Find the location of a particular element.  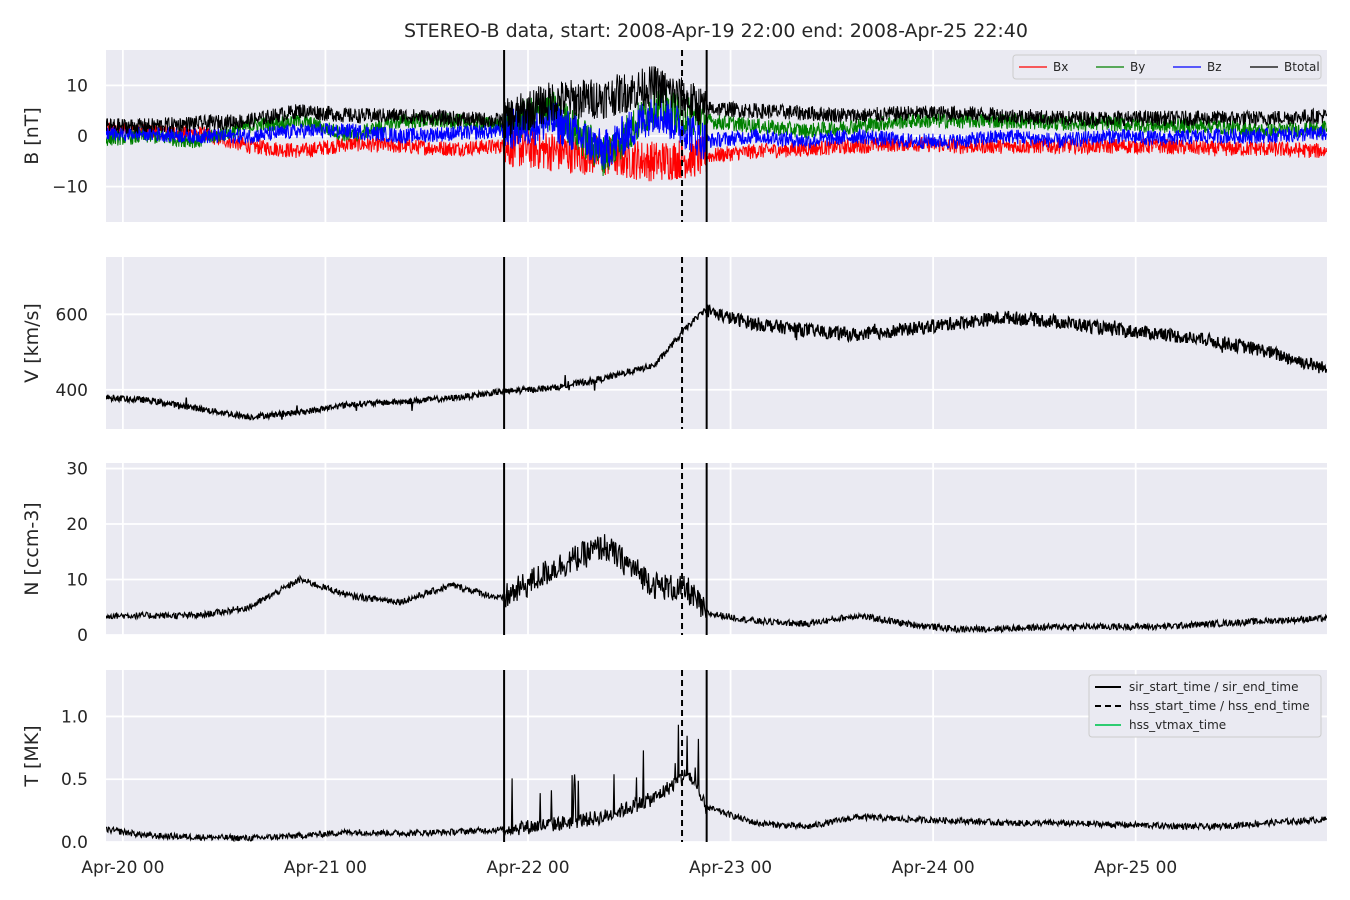

y-tick-label: 1.0 is located at coordinates (74, 717).